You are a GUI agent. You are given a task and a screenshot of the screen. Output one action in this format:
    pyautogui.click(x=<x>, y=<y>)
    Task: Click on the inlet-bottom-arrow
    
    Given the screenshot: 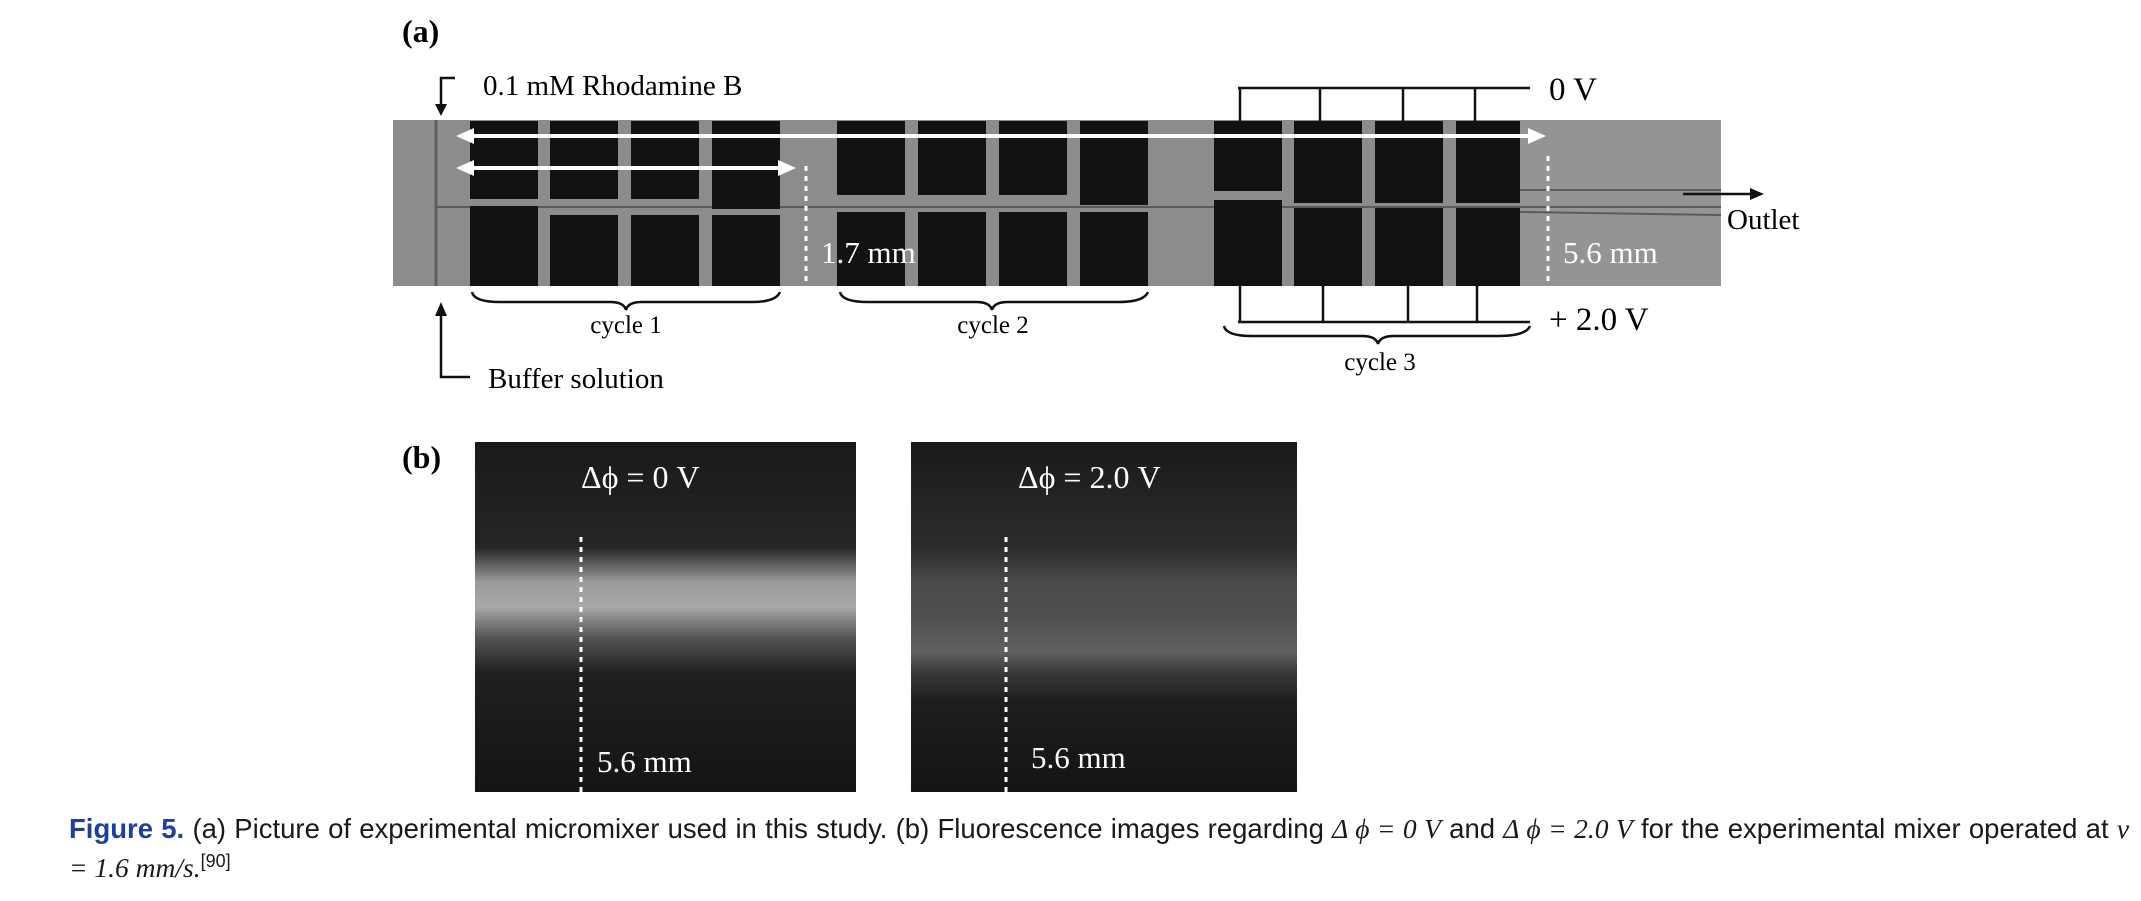 What is the action you would take?
    pyautogui.click(x=454, y=346)
    